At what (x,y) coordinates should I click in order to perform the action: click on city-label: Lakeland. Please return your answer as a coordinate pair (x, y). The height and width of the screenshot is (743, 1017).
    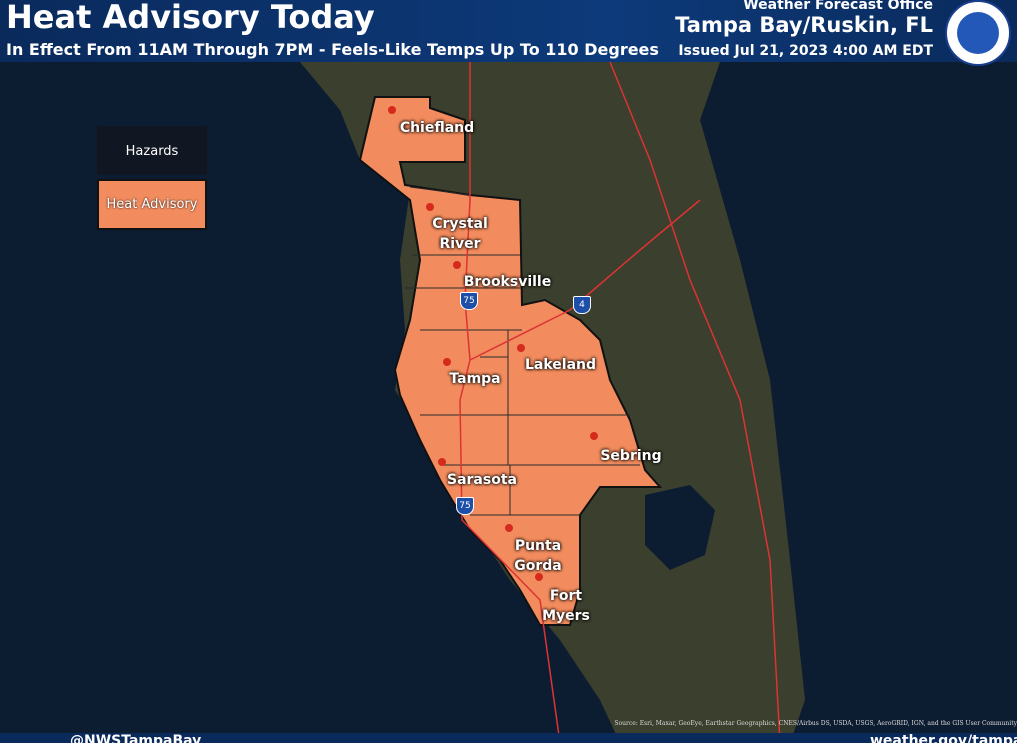
    Looking at the image, I should click on (560, 365).